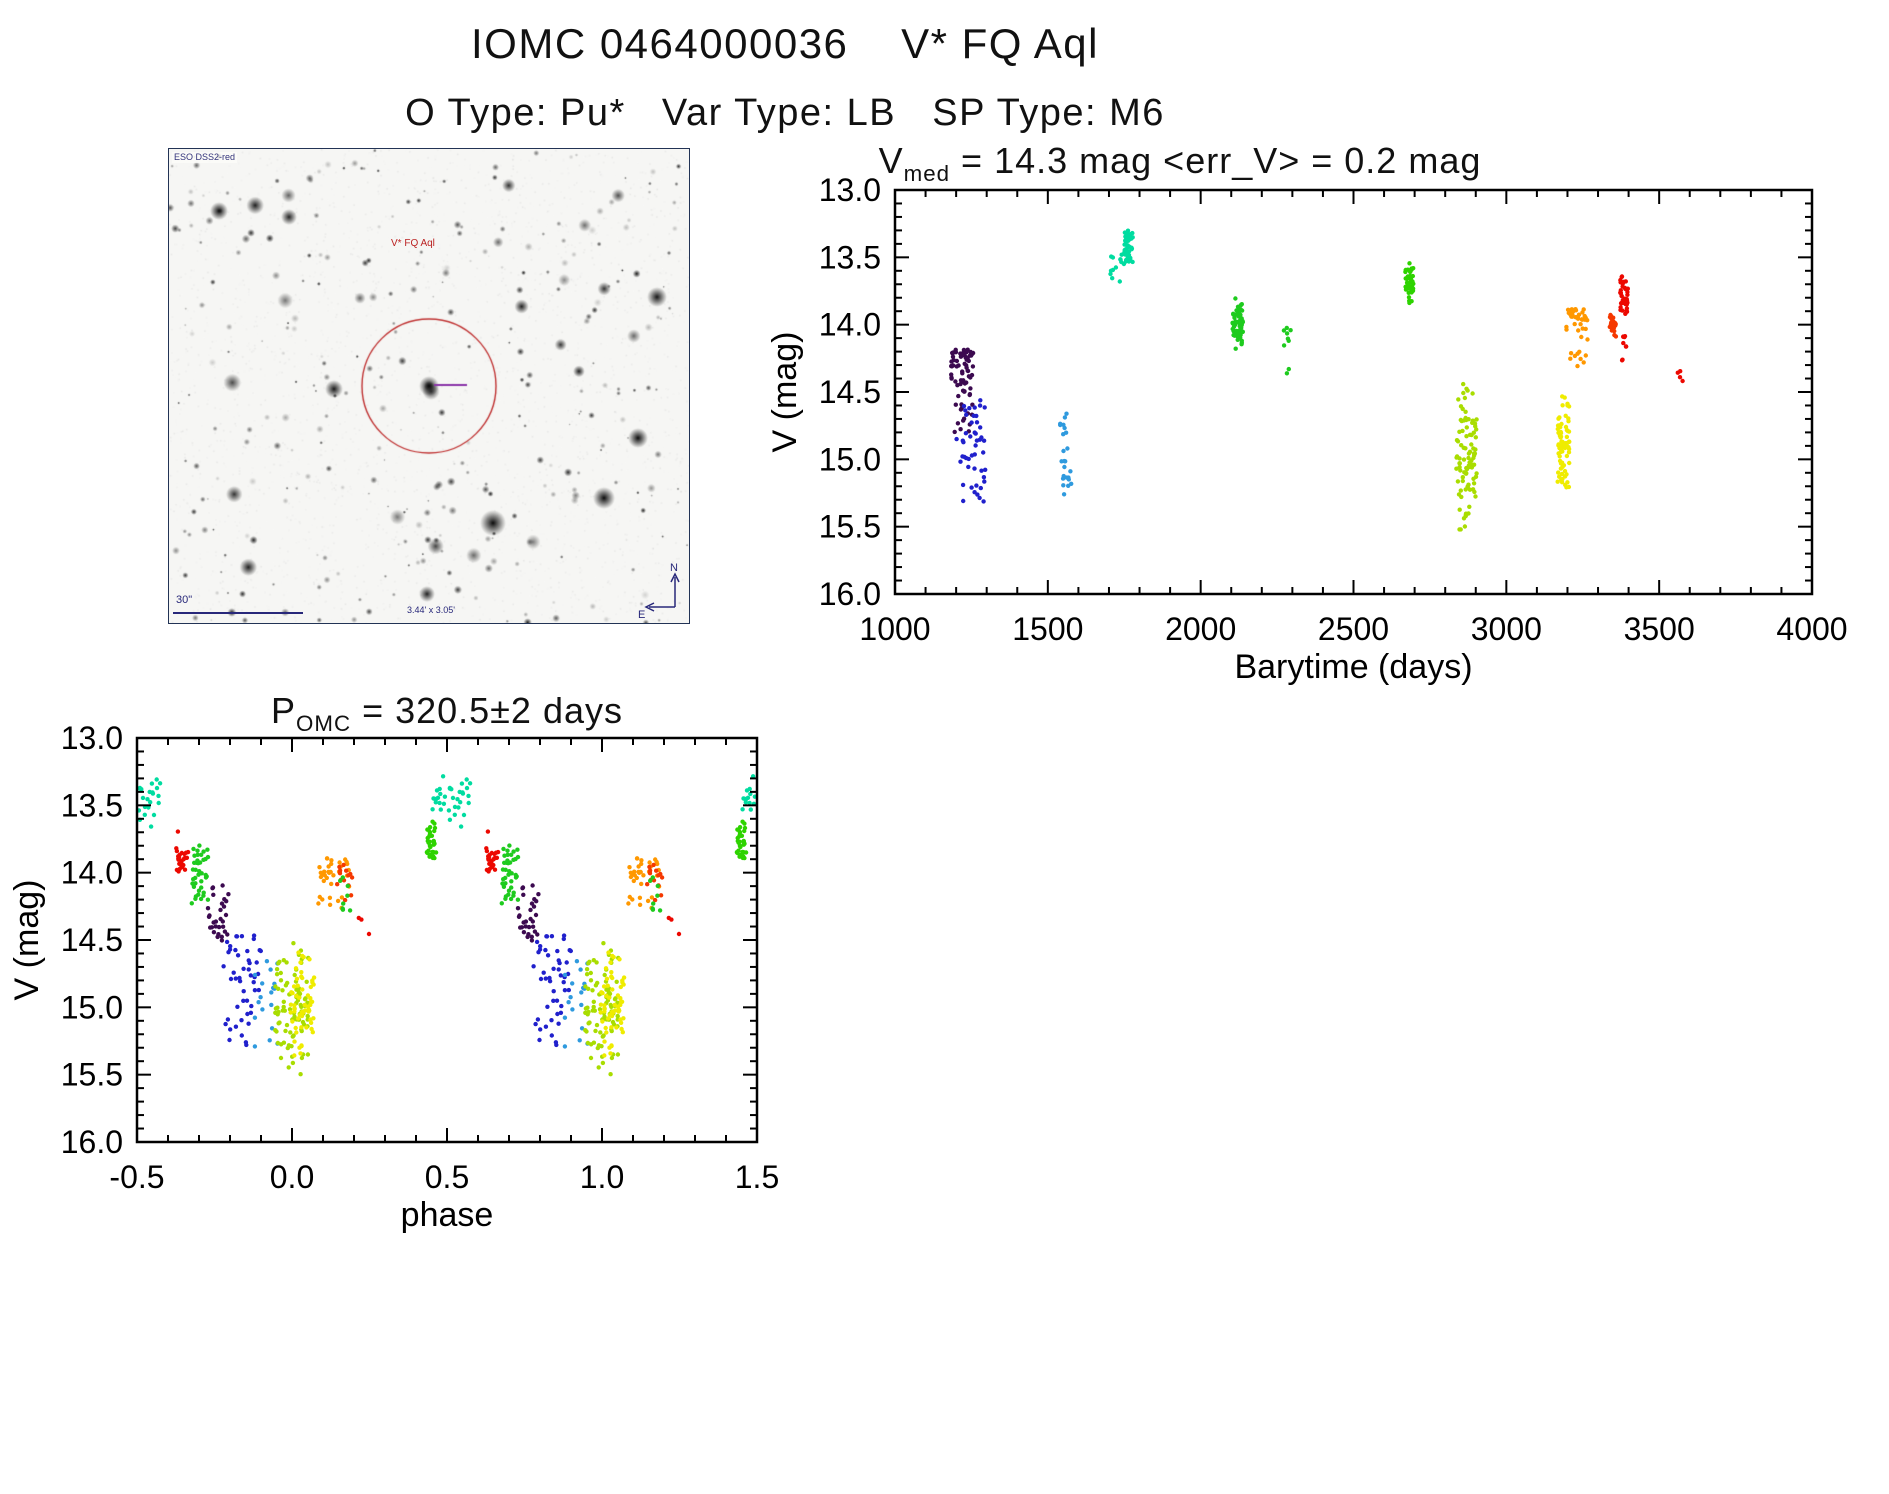 The height and width of the screenshot is (1494, 1889). I want to click on svg-text: 0.0, so click(292, 1177).